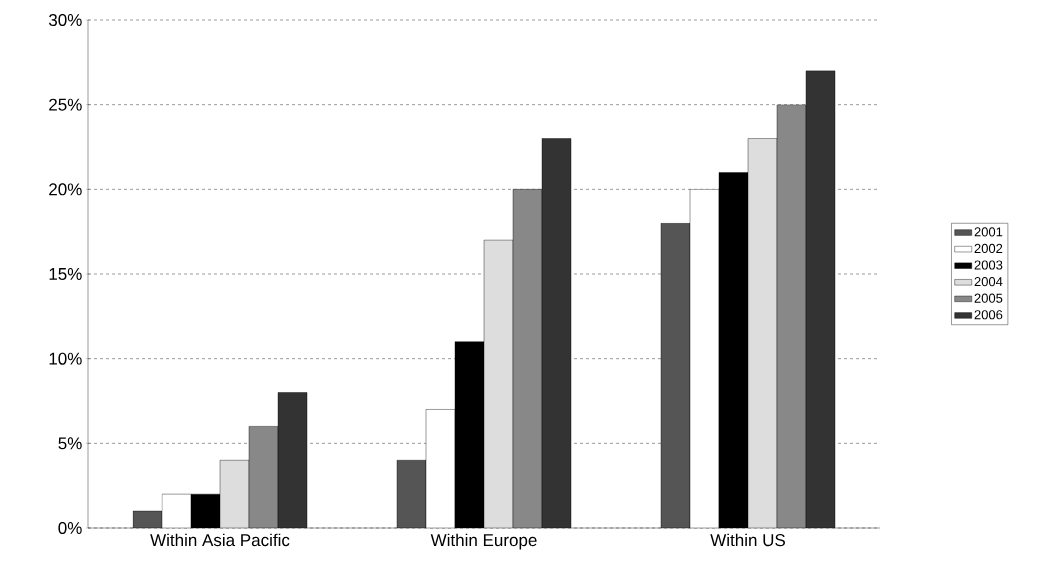 The width and height of the screenshot is (1056, 570). What do you see at coordinates (65, 104) in the screenshot?
I see `y-tick-label: 25%` at bounding box center [65, 104].